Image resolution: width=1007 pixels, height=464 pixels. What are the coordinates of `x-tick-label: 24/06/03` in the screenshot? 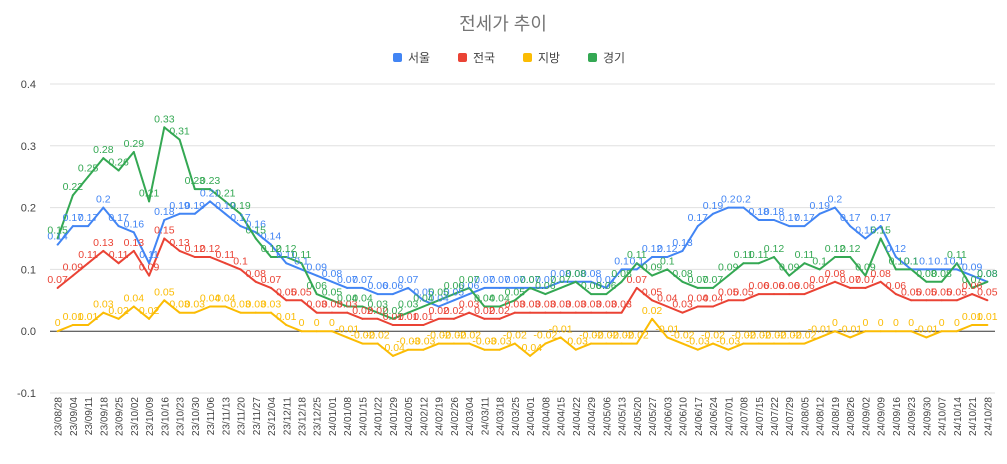 It's located at (668, 416).